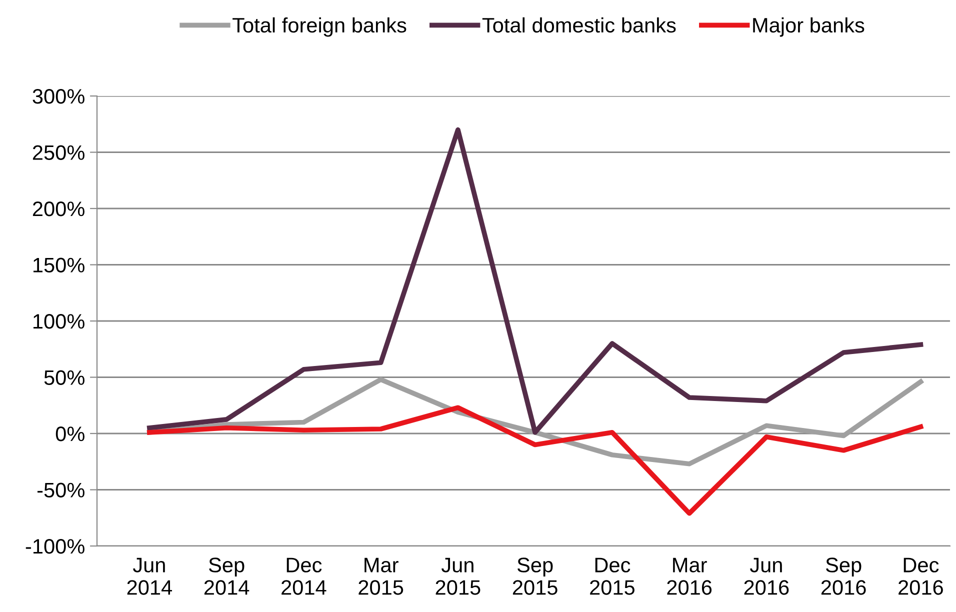  Describe the element at coordinates (612, 576) in the screenshot. I see `x-tick-label: Dec 2015` at that location.